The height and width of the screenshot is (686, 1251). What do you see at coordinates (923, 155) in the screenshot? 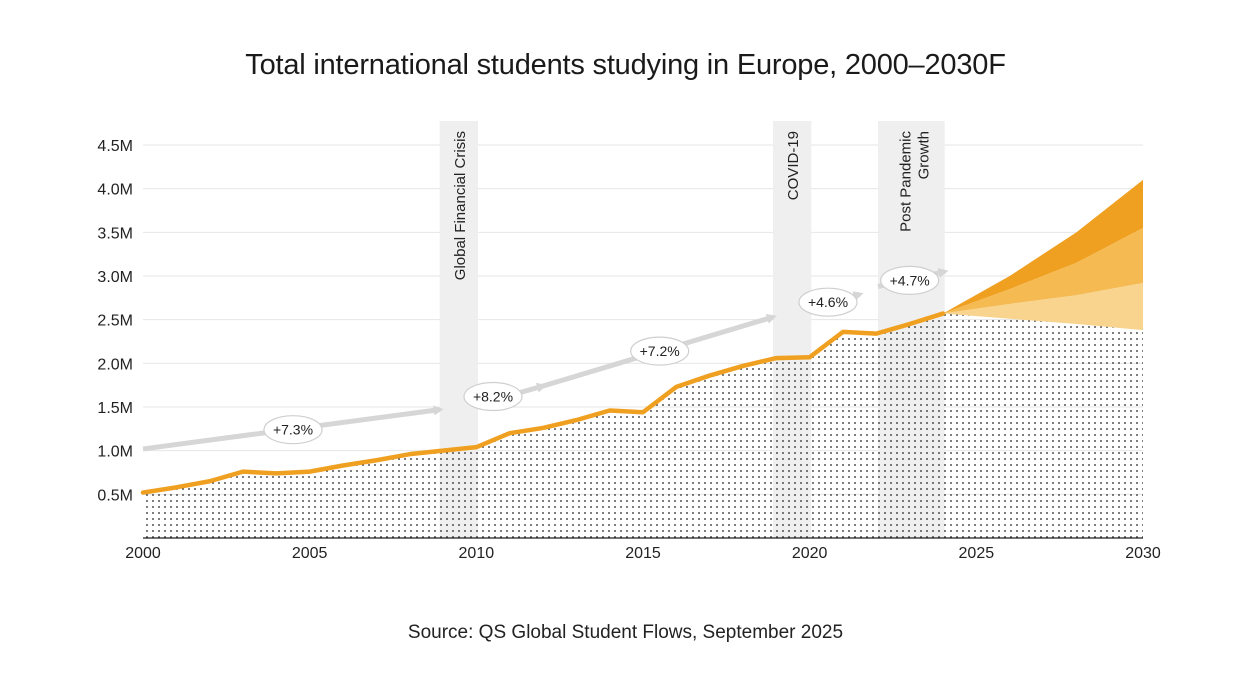
I see `event-band-label: Growth` at bounding box center [923, 155].